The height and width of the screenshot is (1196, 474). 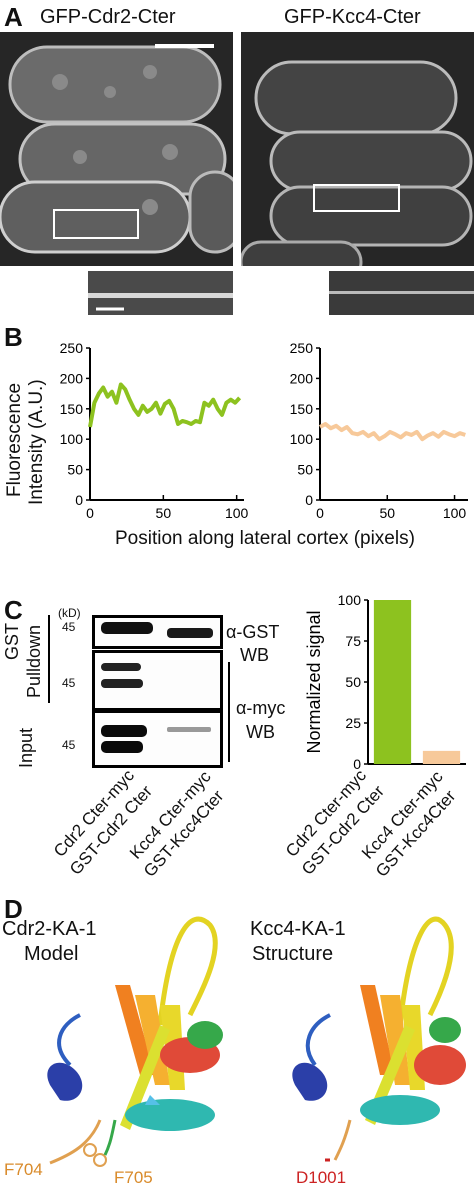 What do you see at coordinates (72, 439) in the screenshot?
I see `chart-b-left-ytick-label: 100` at bounding box center [72, 439].